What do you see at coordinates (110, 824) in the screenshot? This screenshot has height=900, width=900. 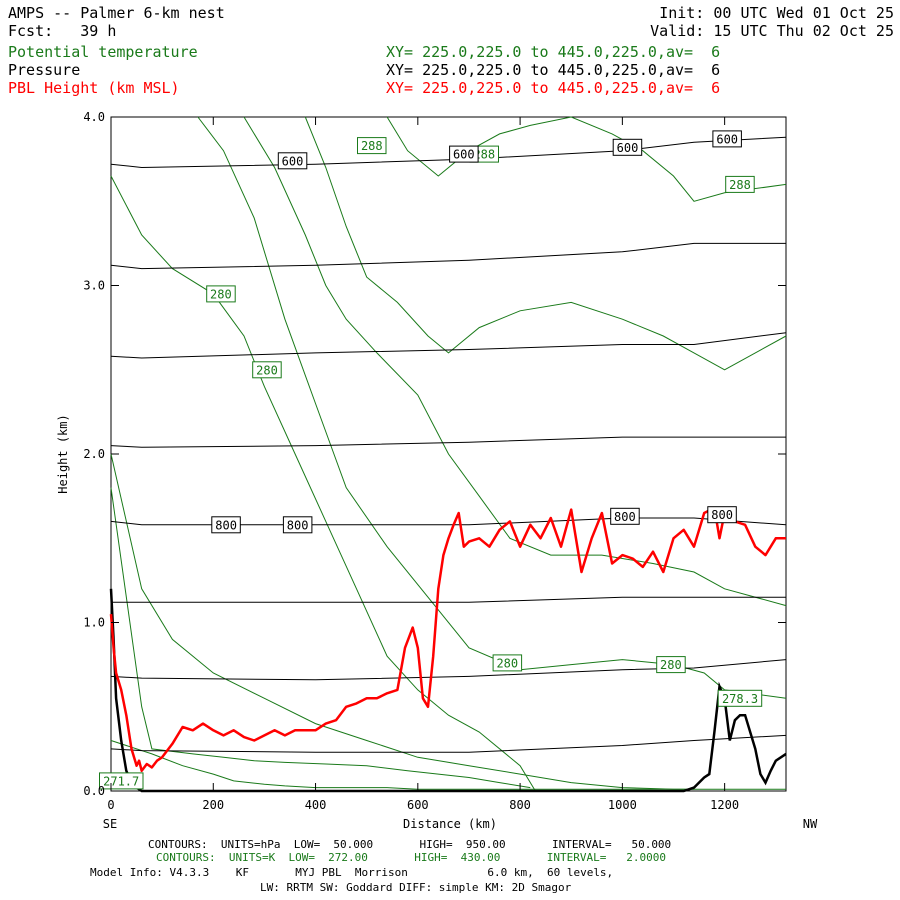 I see `x-left-direction-label: SE` at bounding box center [110, 824].